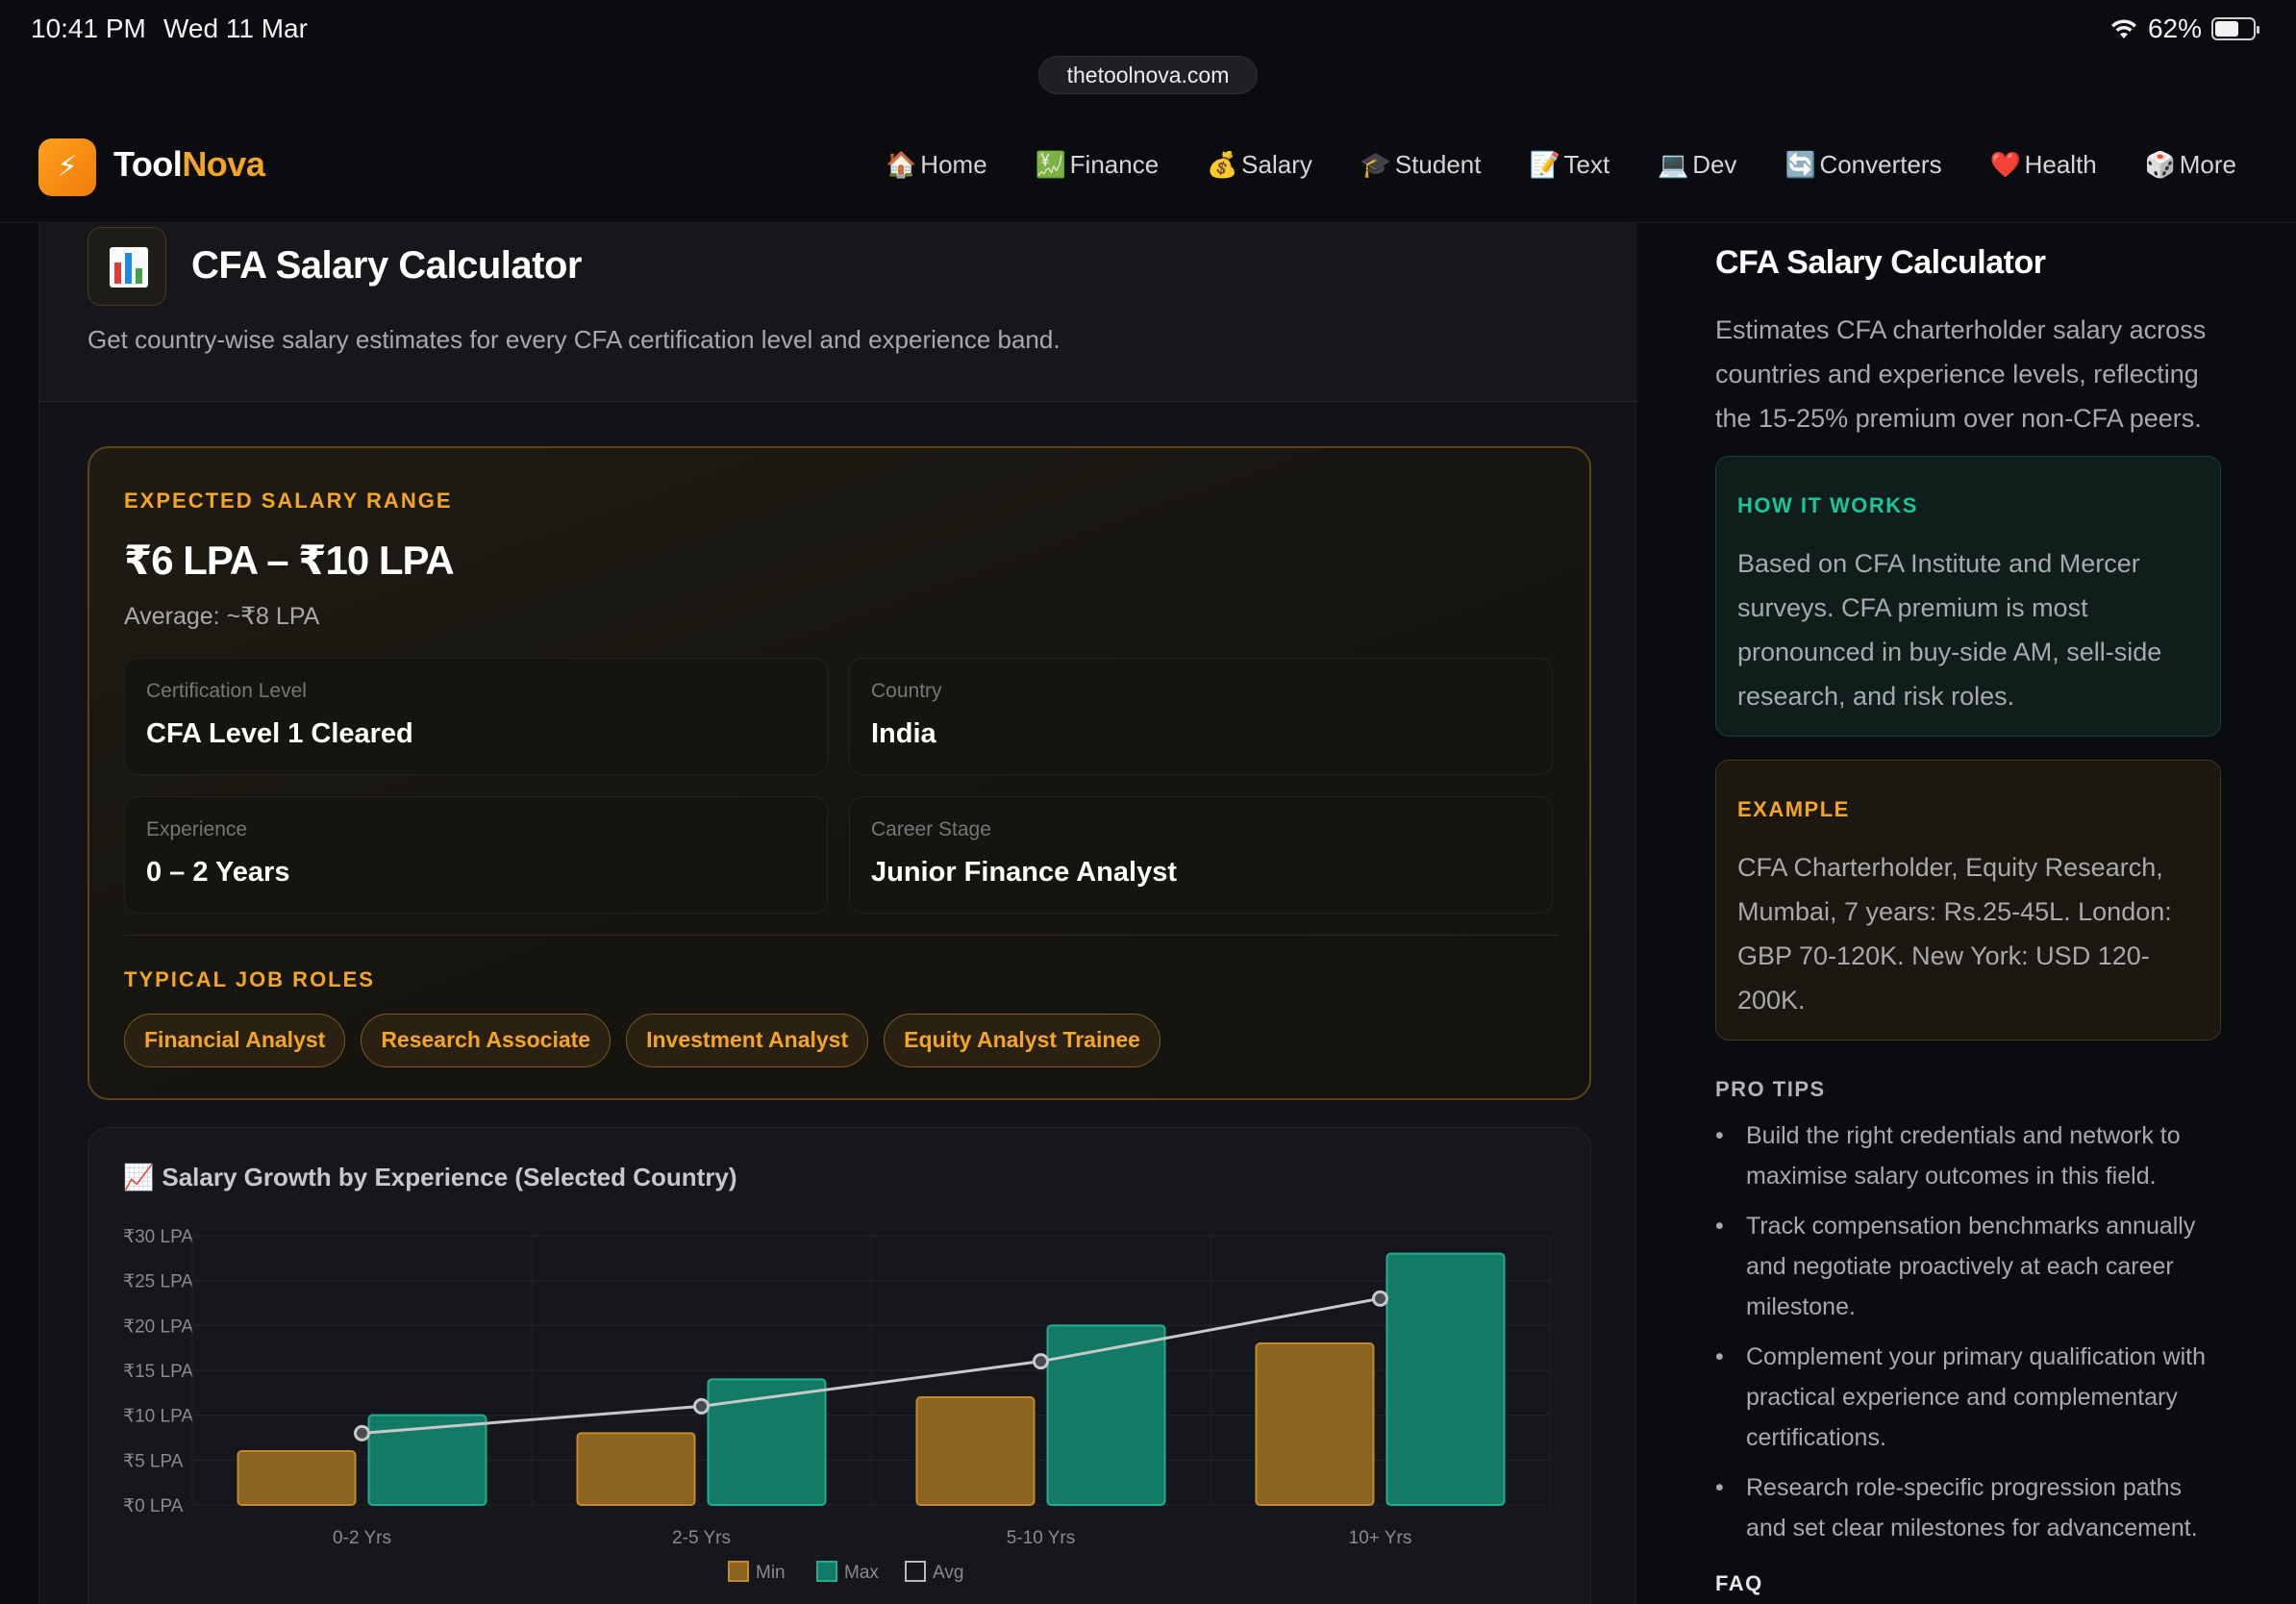 This screenshot has width=2296, height=1604. Describe the element at coordinates (901, 164) in the screenshot. I see `house-icon: 🏠` at that location.